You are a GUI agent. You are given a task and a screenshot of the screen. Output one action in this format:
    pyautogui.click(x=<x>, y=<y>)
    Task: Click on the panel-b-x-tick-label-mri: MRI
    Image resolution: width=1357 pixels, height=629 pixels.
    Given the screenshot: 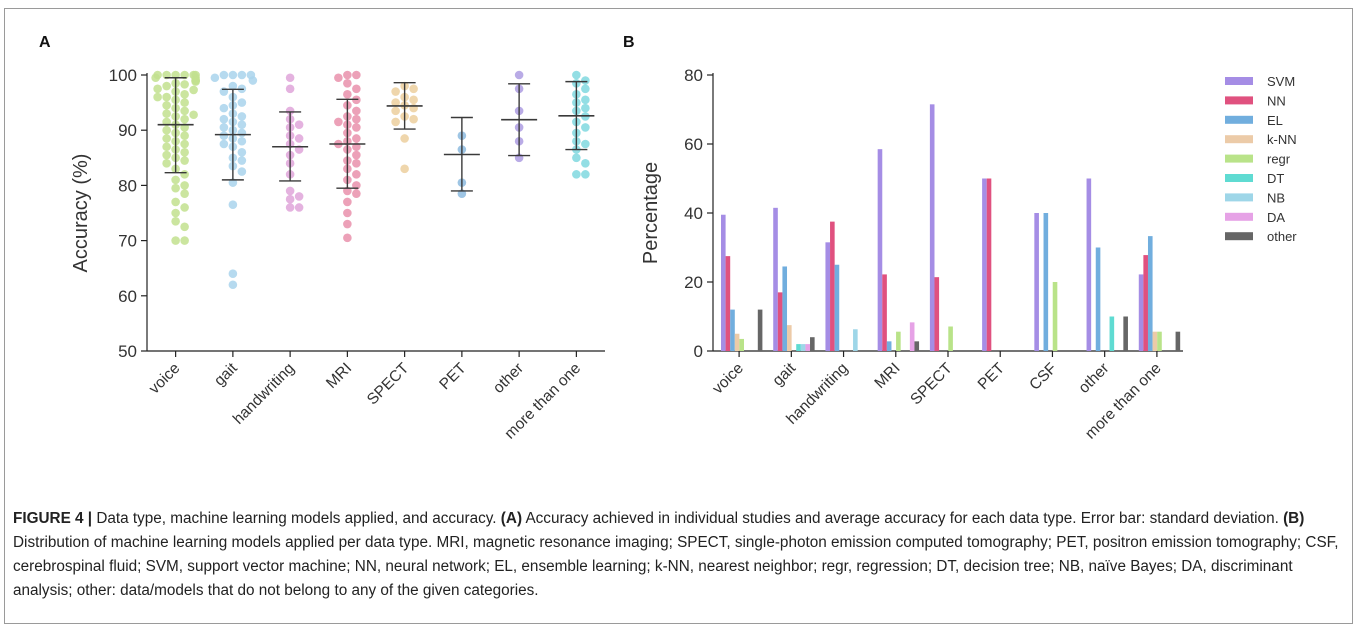 What is the action you would take?
    pyautogui.click(x=887, y=376)
    